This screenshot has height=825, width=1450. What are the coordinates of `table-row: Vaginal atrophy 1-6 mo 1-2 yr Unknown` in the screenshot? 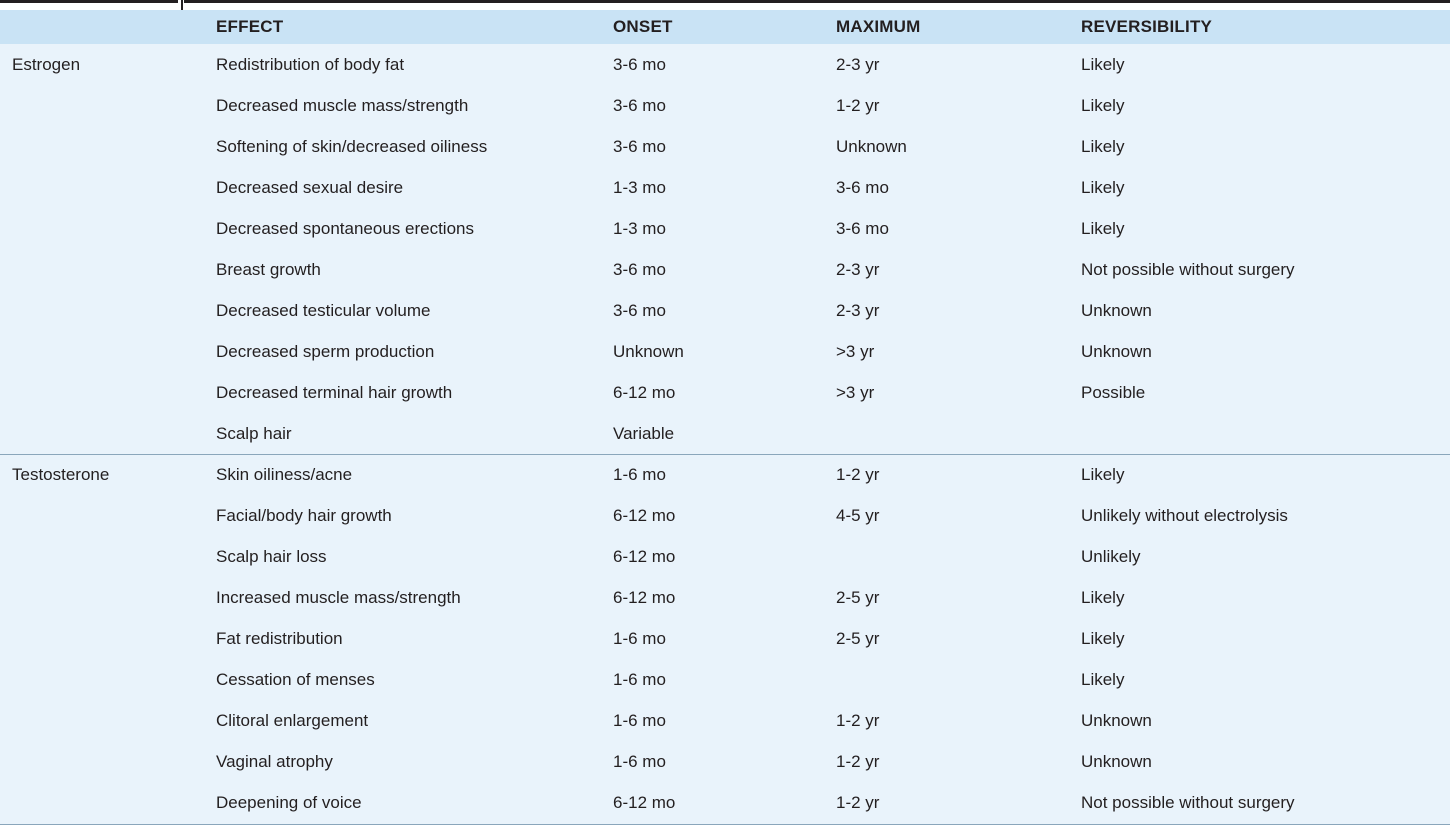 It's located at (725, 761).